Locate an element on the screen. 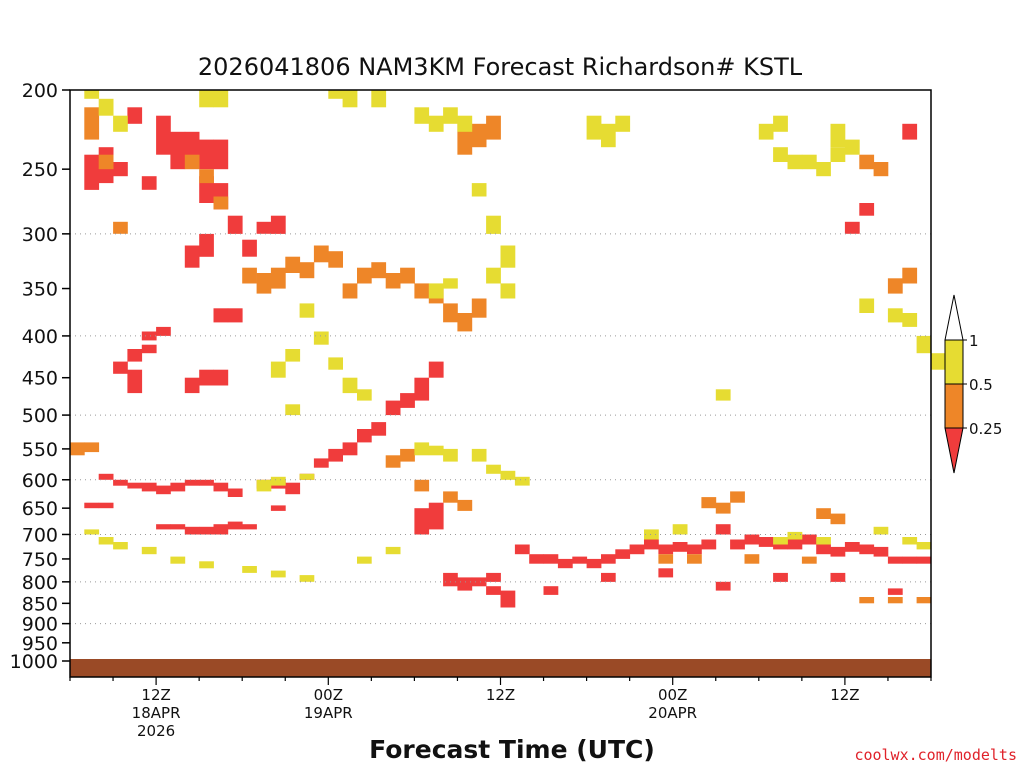  ground-band is located at coordinates (500, 668).